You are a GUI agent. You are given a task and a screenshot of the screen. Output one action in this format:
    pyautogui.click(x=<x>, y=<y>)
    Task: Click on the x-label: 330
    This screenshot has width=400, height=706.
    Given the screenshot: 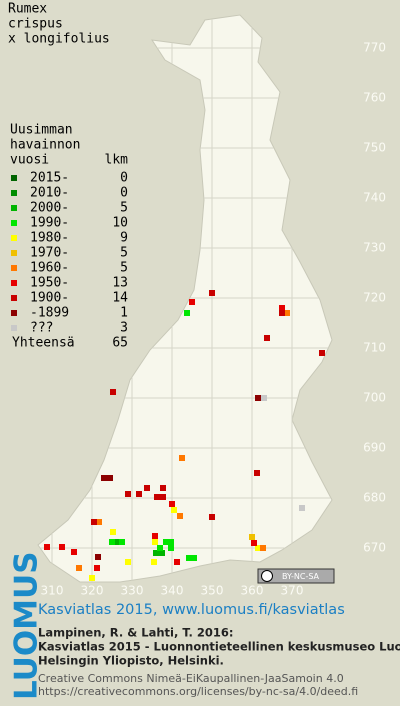 What is the action you would take?
    pyautogui.click(x=132, y=591)
    